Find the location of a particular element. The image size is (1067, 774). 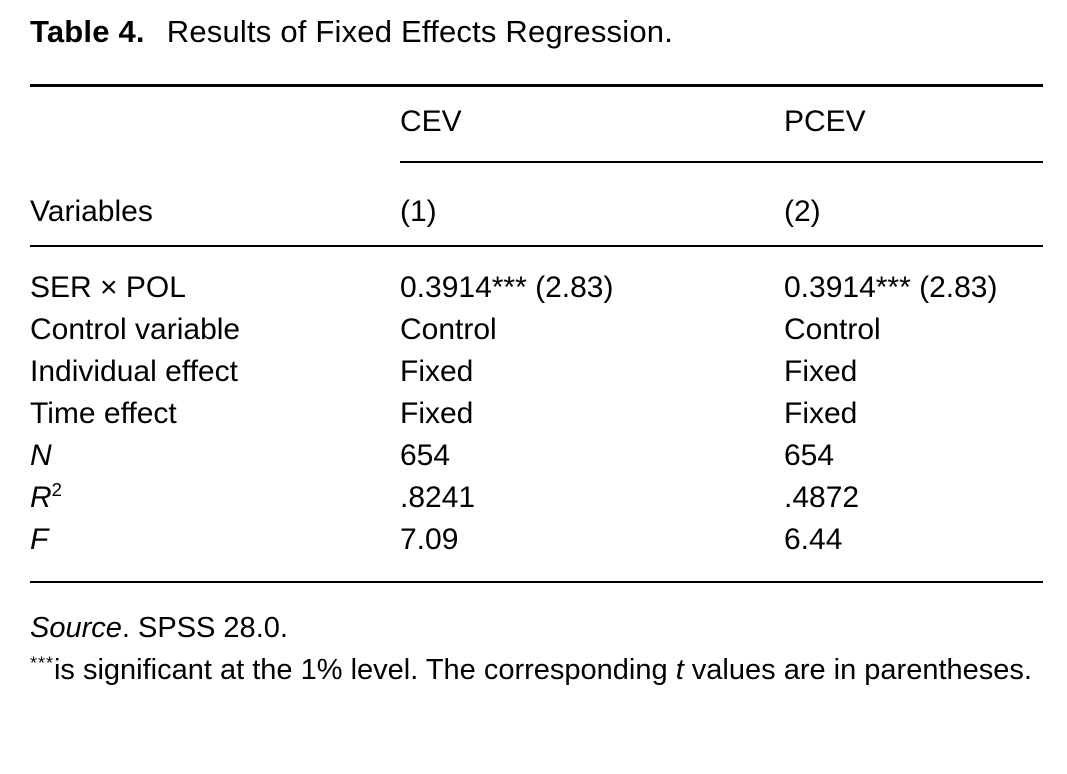

cell-pcev-control-variable: Control is located at coordinates (832, 329).